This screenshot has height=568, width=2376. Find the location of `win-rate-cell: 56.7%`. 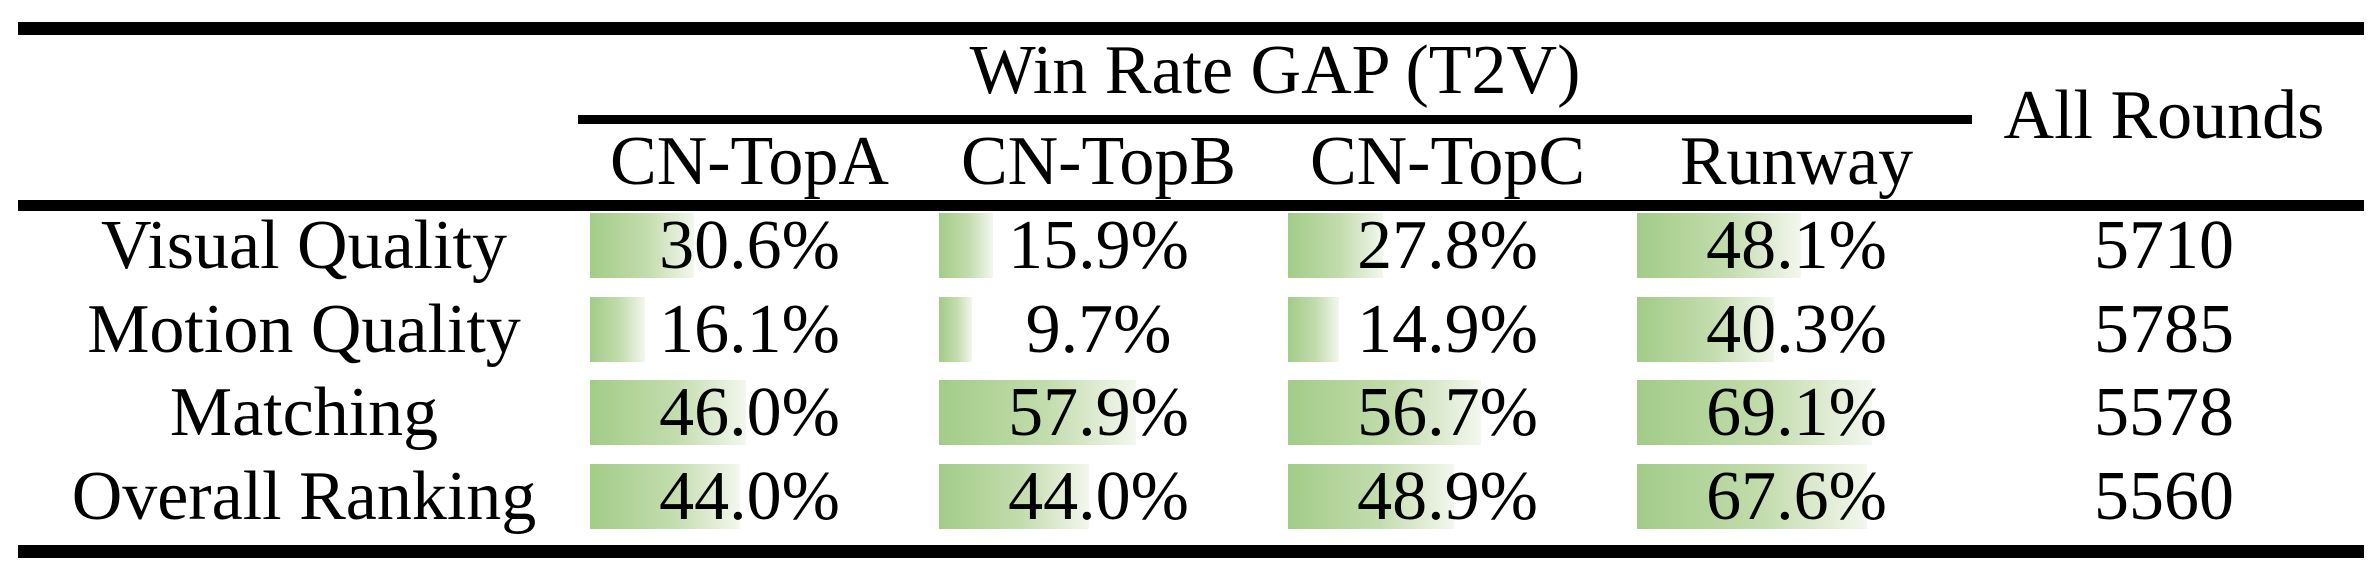

win-rate-cell: 56.7% is located at coordinates (1447, 419).